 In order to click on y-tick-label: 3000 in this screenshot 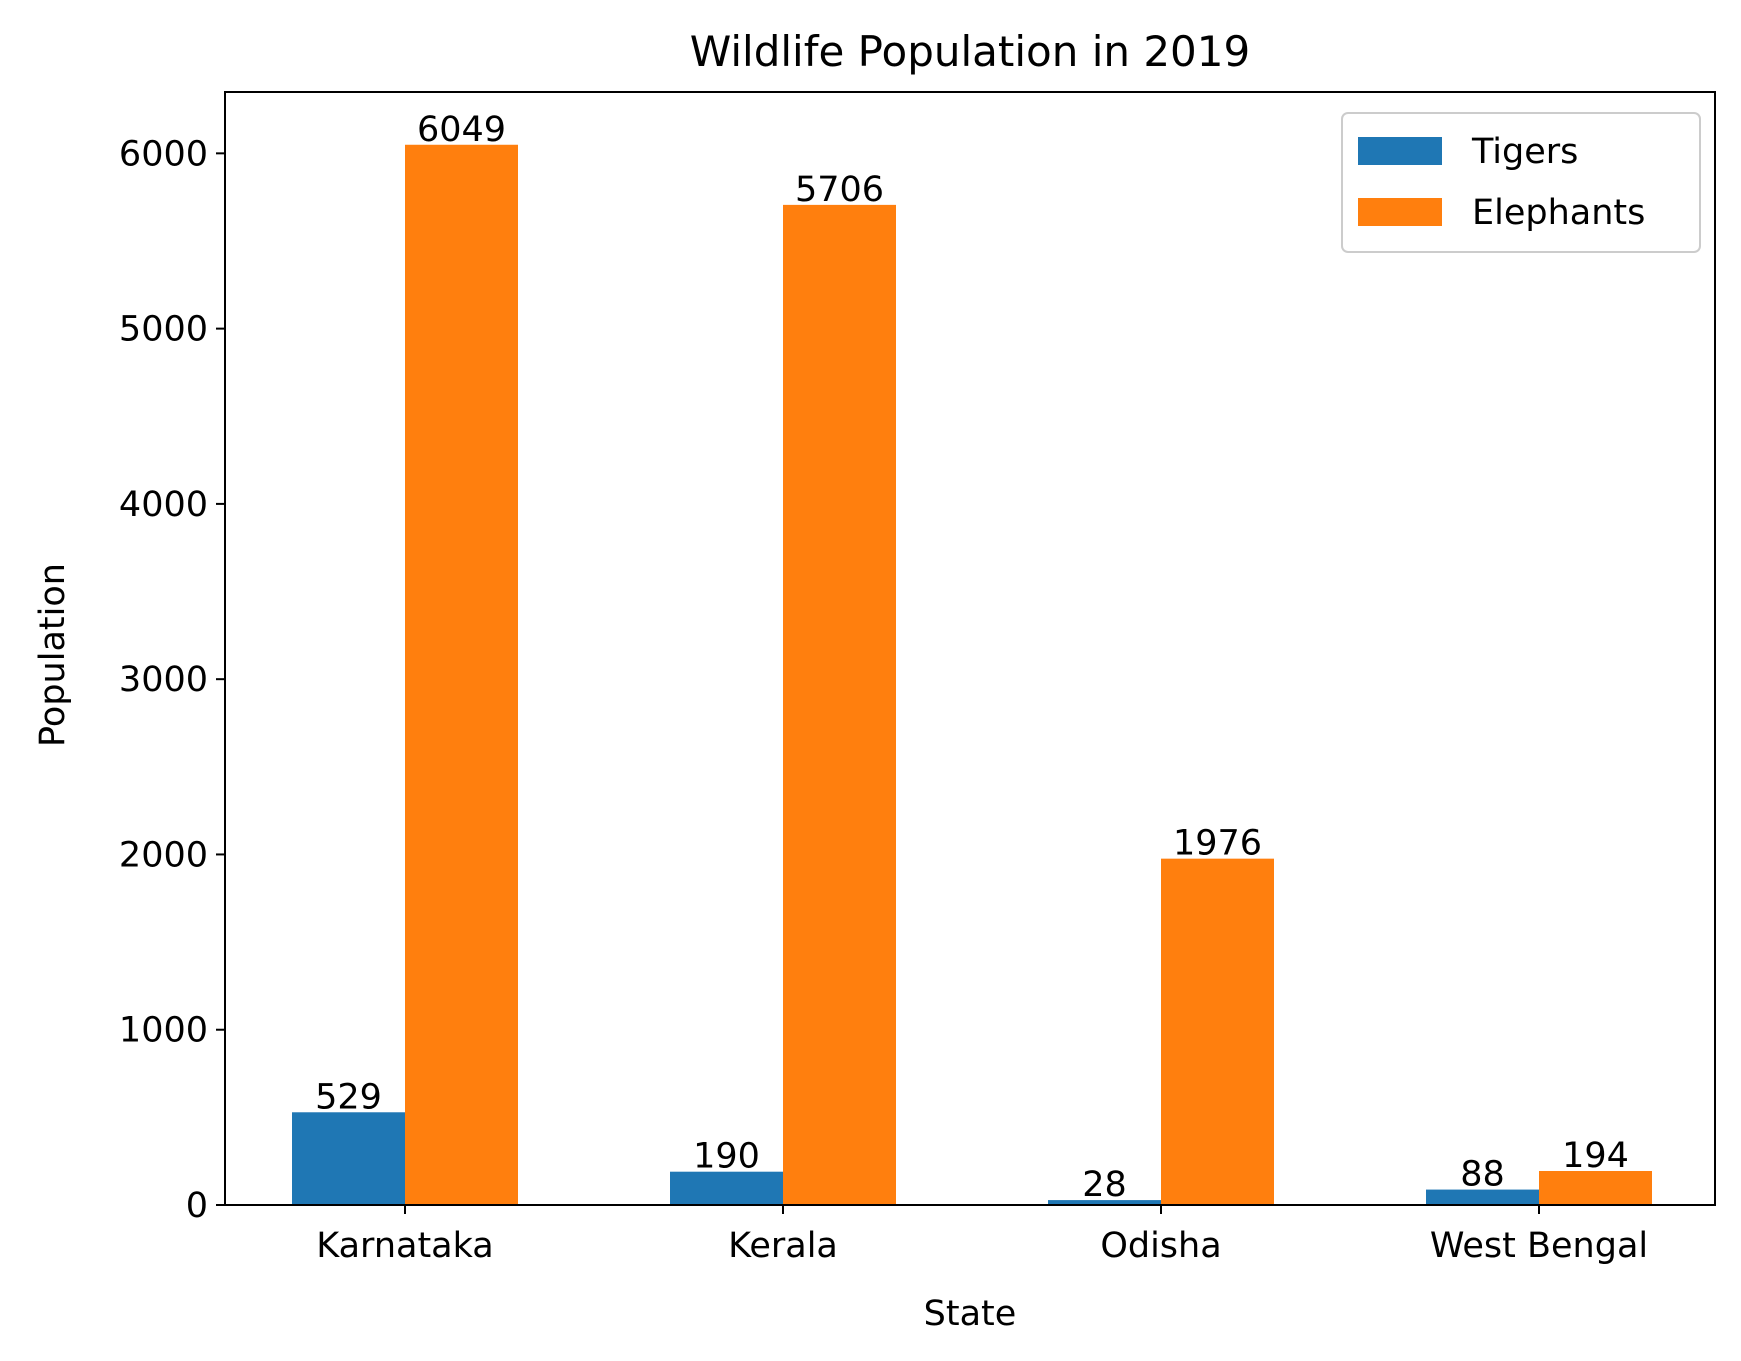, I will do `click(163, 680)`.